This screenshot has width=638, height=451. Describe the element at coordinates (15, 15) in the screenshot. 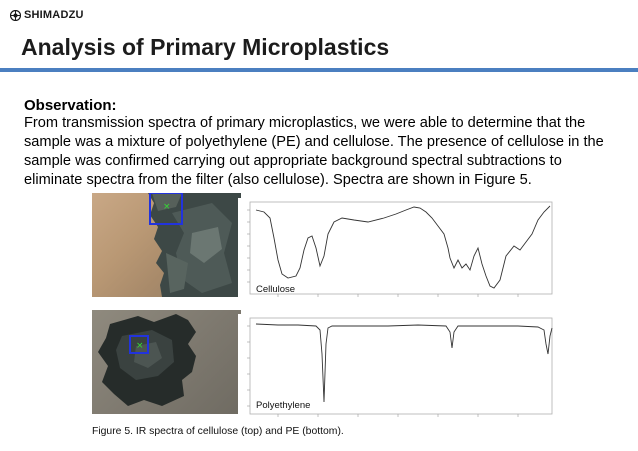

I see `shimadzu-logo-icon` at that location.